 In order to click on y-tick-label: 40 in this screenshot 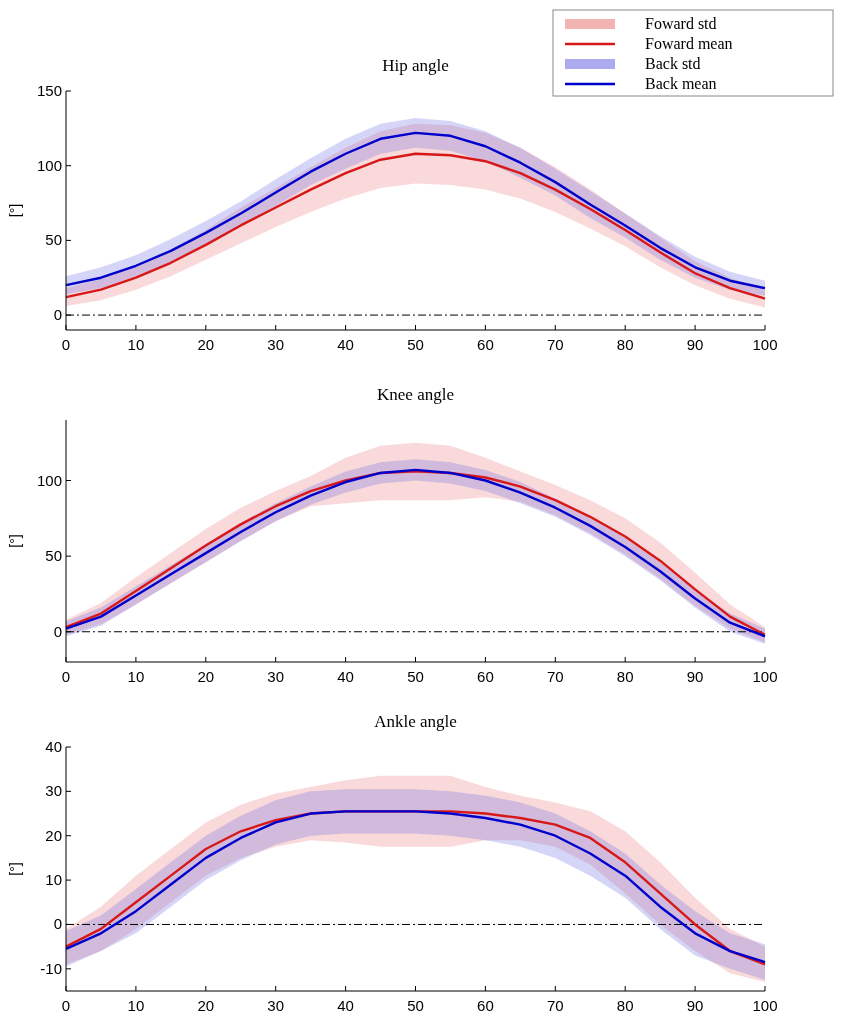, I will do `click(53, 746)`.